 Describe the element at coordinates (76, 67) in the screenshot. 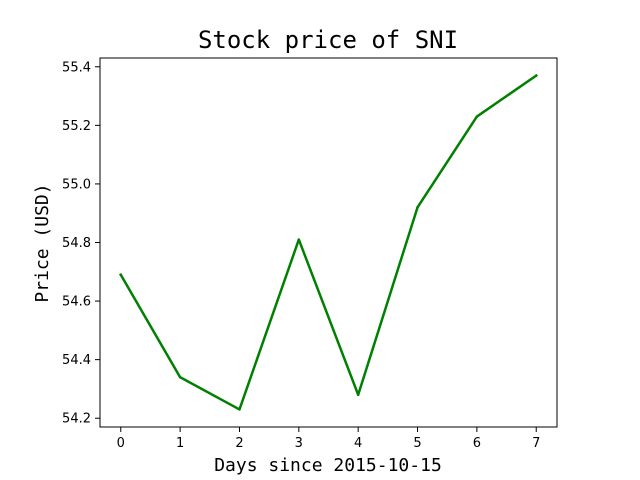

I see `y-tick-label: 55.4` at that location.